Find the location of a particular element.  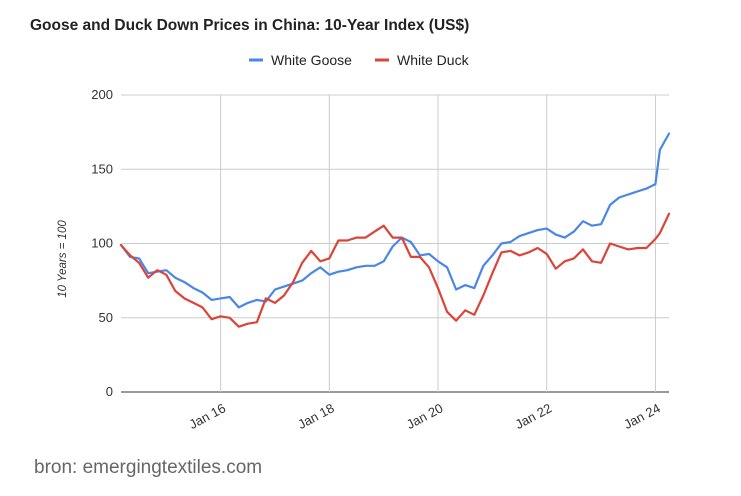

legend-label-duck: White Duck is located at coordinates (433, 60).